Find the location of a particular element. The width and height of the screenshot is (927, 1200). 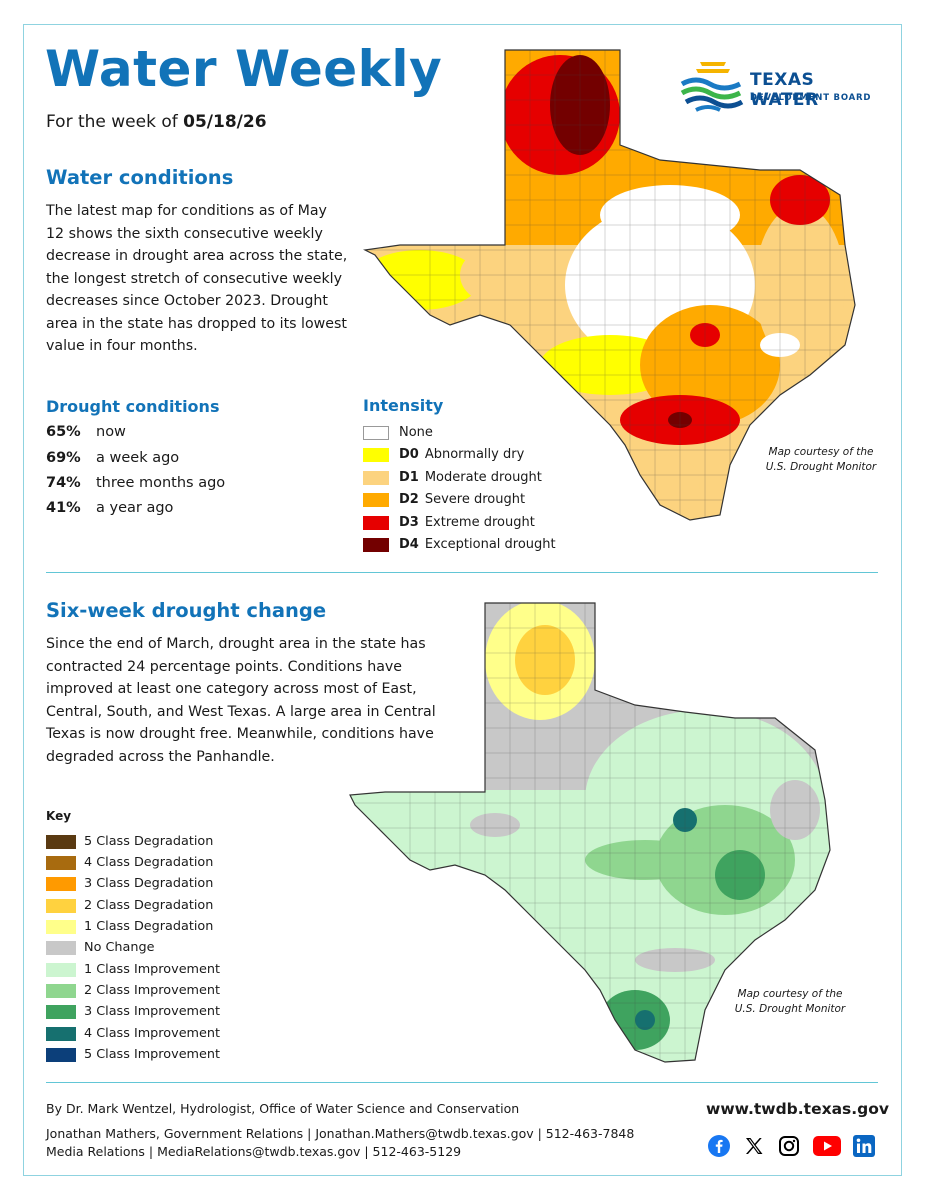

para-line: 12 shows the sixth consecutive weekly is located at coordinates (184, 233).